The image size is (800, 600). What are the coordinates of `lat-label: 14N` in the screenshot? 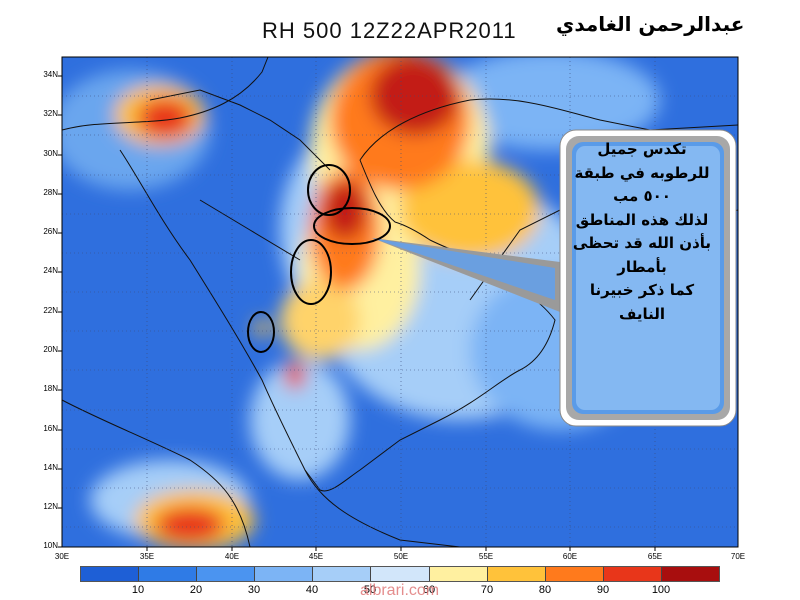 It's located at (50, 467).